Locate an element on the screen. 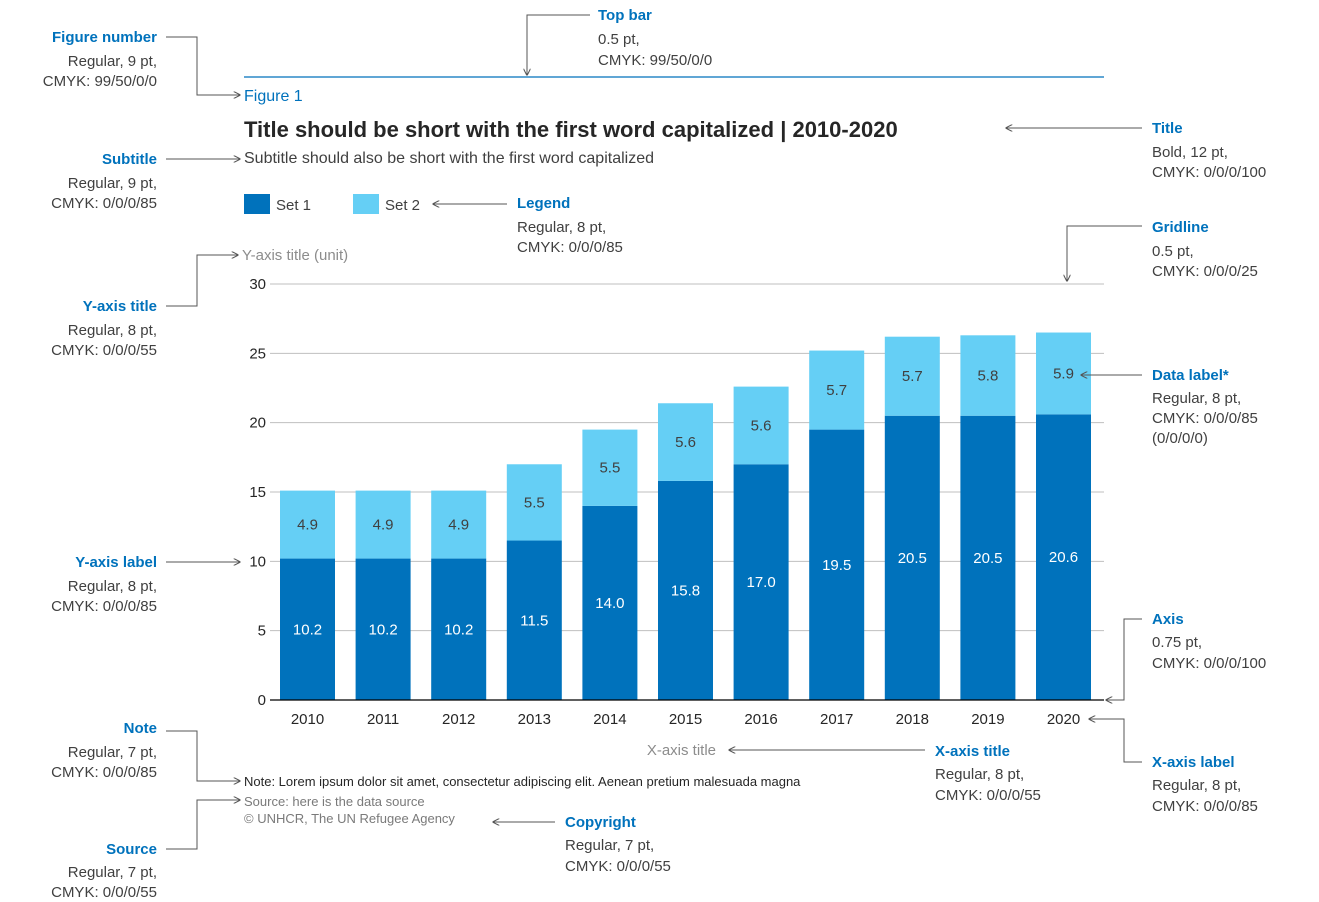  x-tick-label: 2019 is located at coordinates (987, 719).